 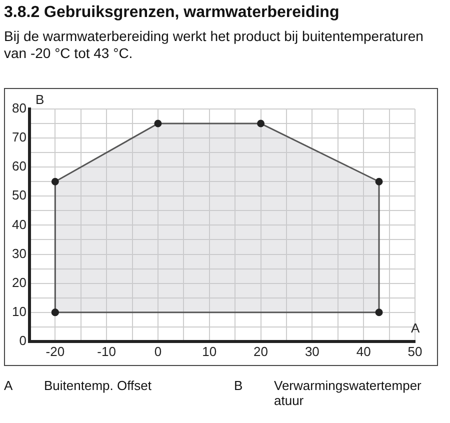 I want to click on y-axis-title: B, so click(x=39, y=100).